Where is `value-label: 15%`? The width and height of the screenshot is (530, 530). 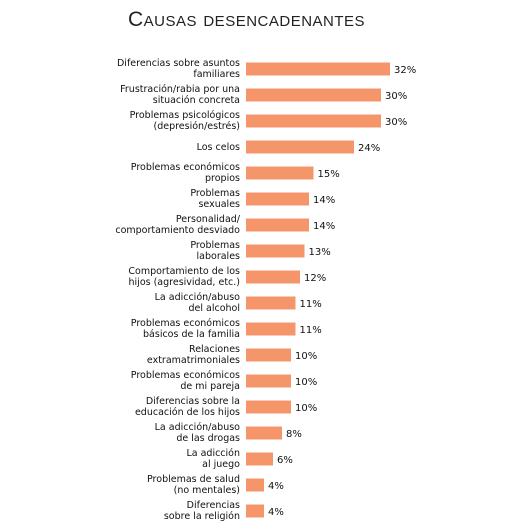 value-label: 15% is located at coordinates (329, 174).